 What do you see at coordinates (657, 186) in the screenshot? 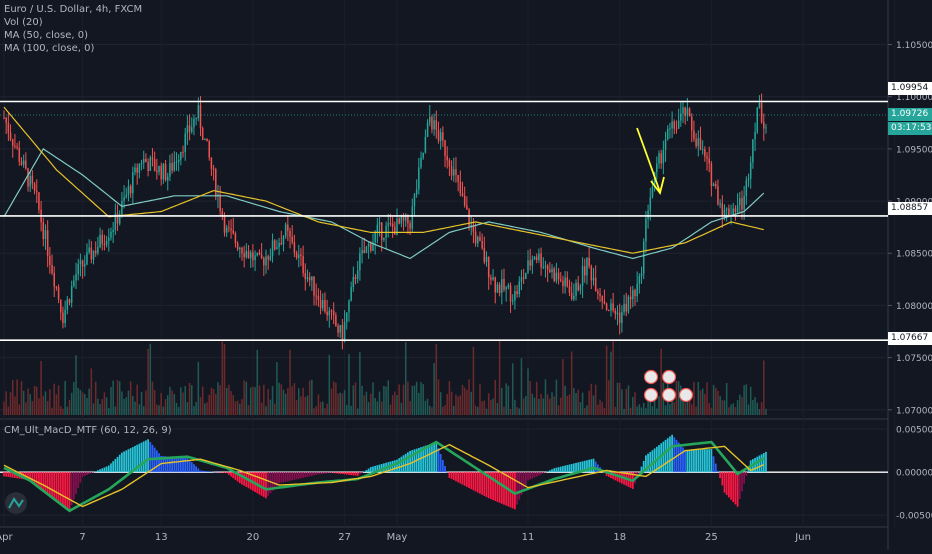
I see `annotation-arrowhead` at bounding box center [657, 186].